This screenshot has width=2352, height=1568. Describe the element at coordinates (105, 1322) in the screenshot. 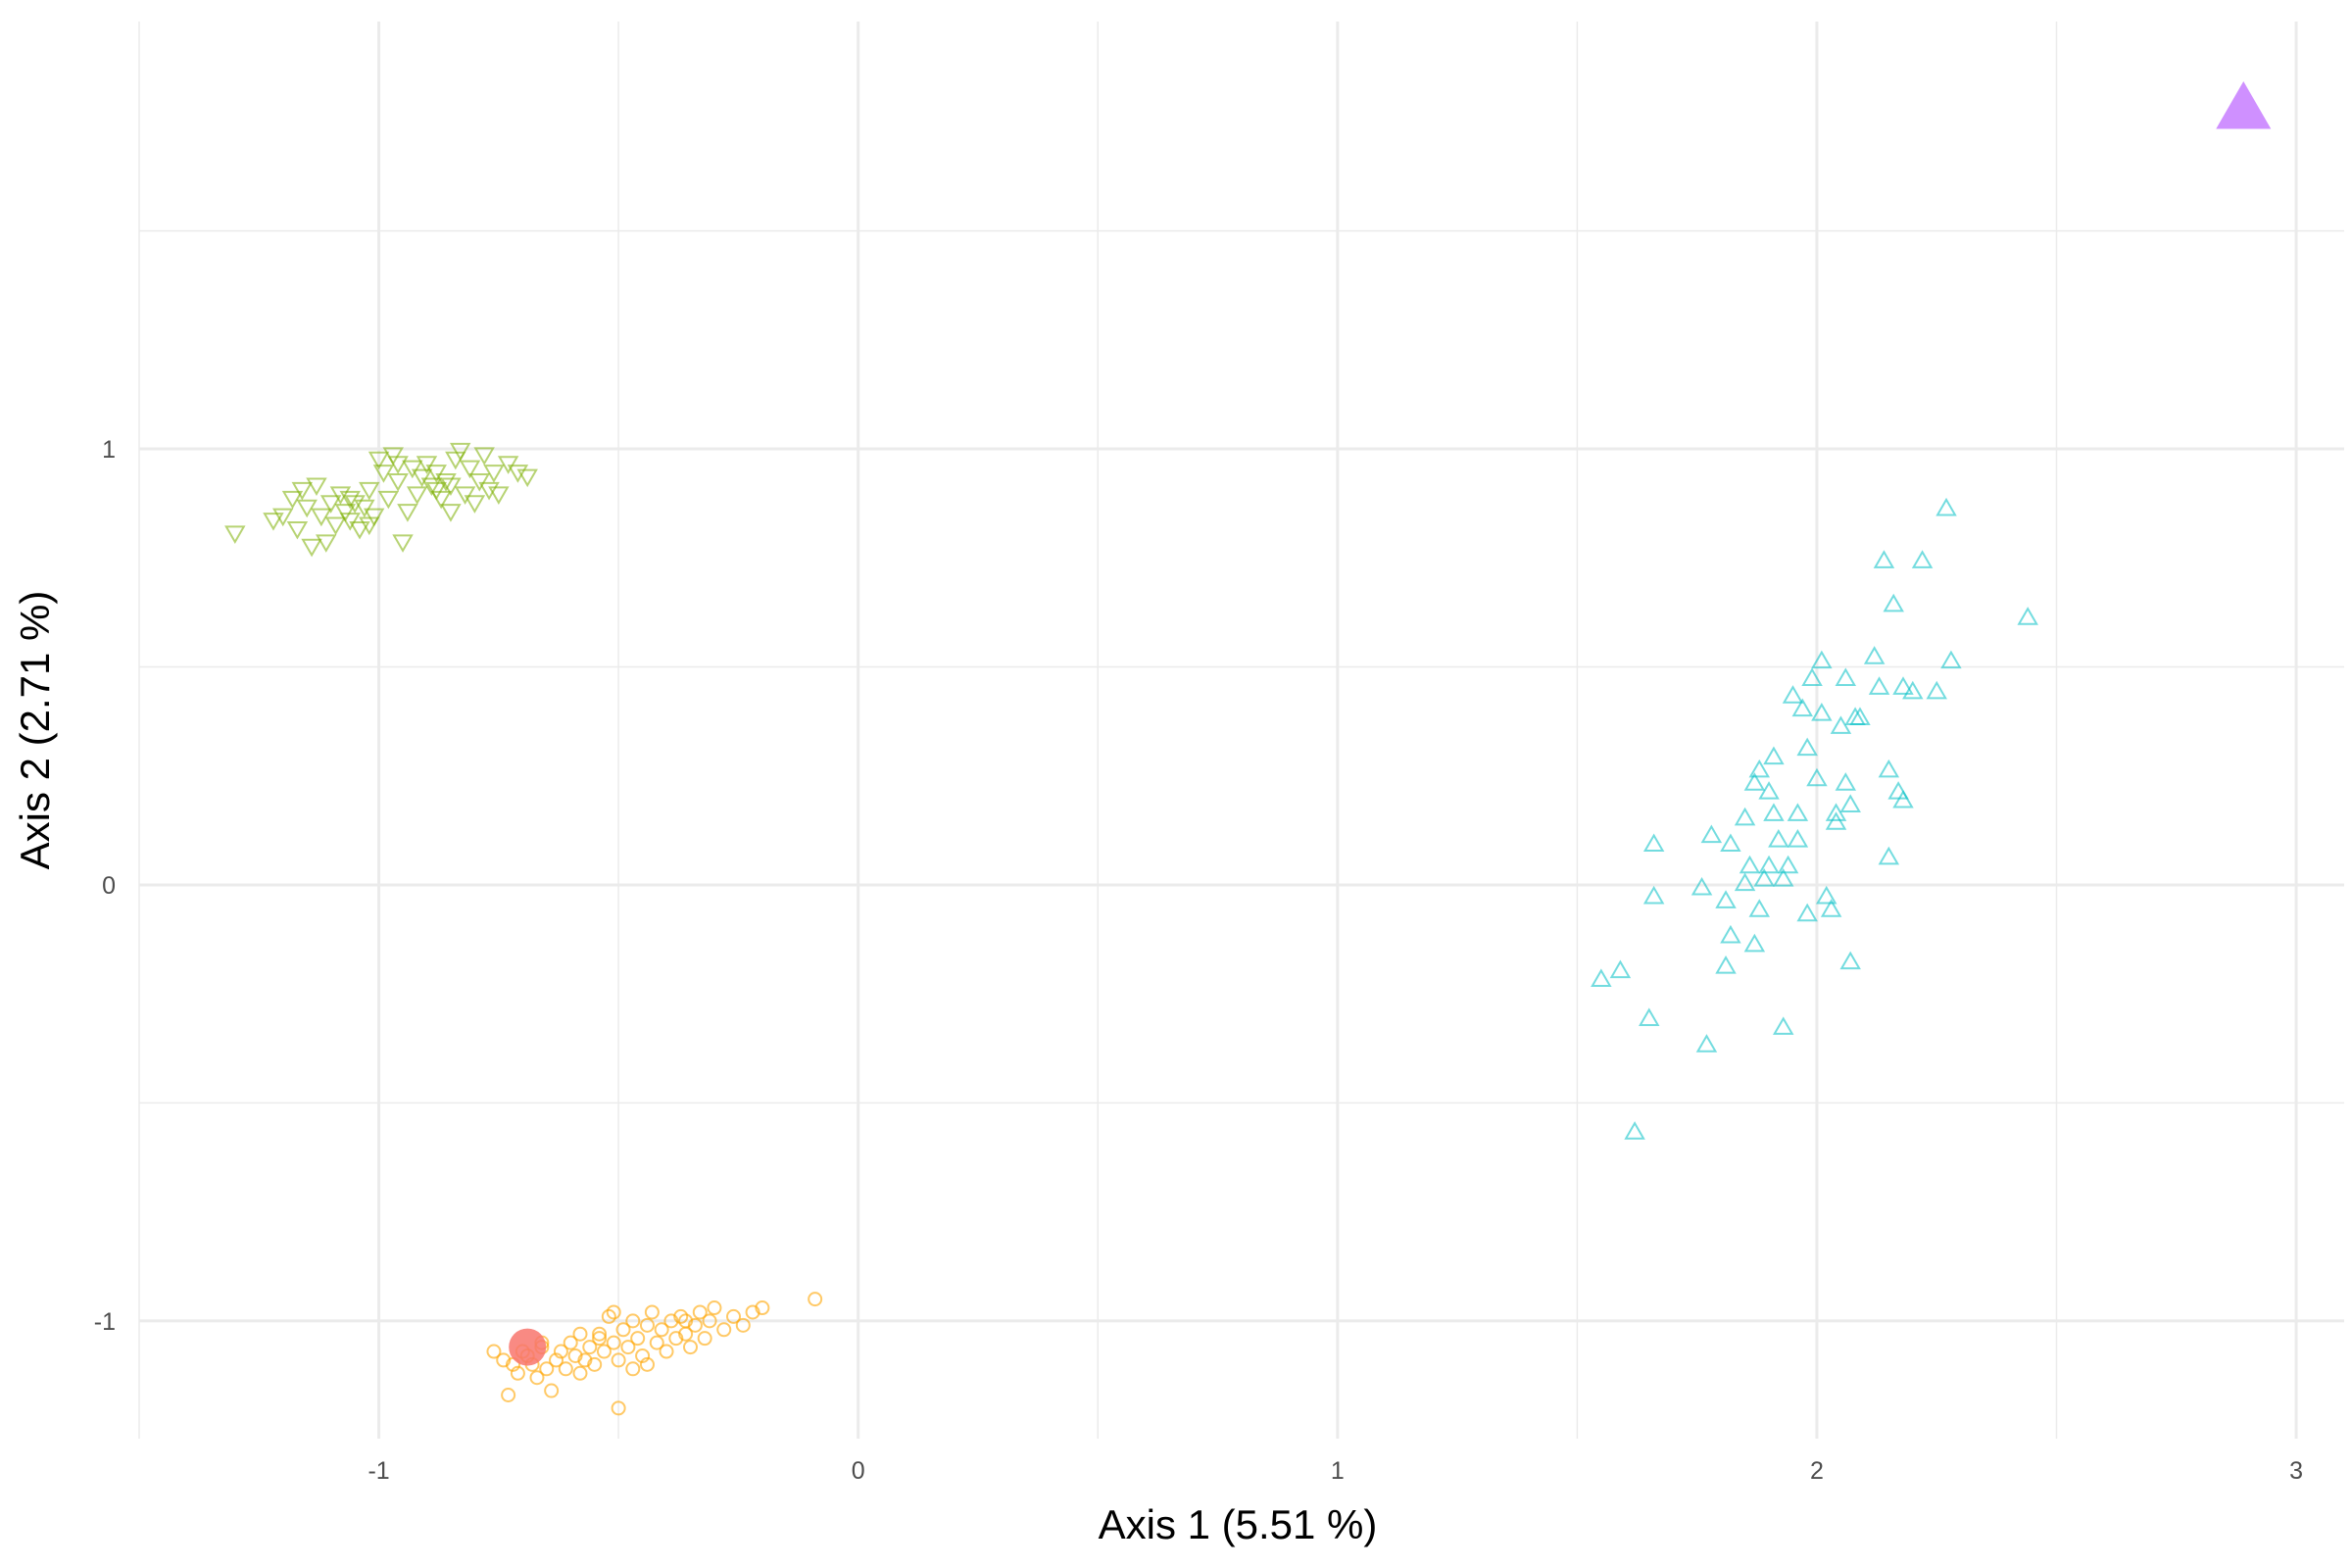

I see `y-tick-label: -1` at that location.